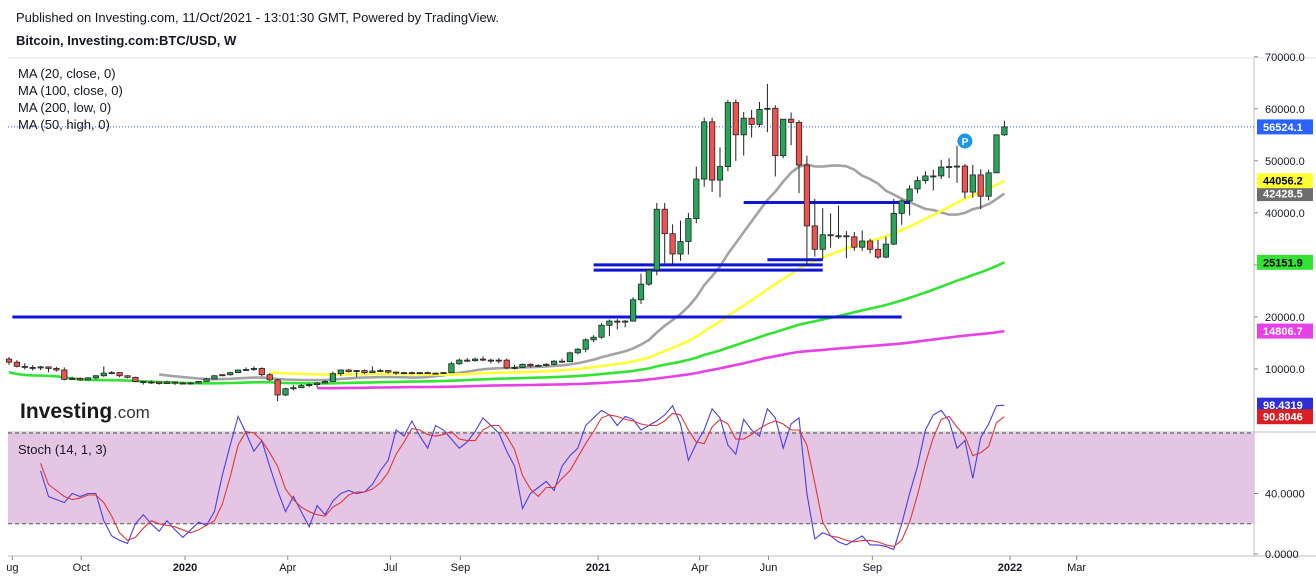  I want to click on price-tick-label: 70000.0, so click(1285, 58).